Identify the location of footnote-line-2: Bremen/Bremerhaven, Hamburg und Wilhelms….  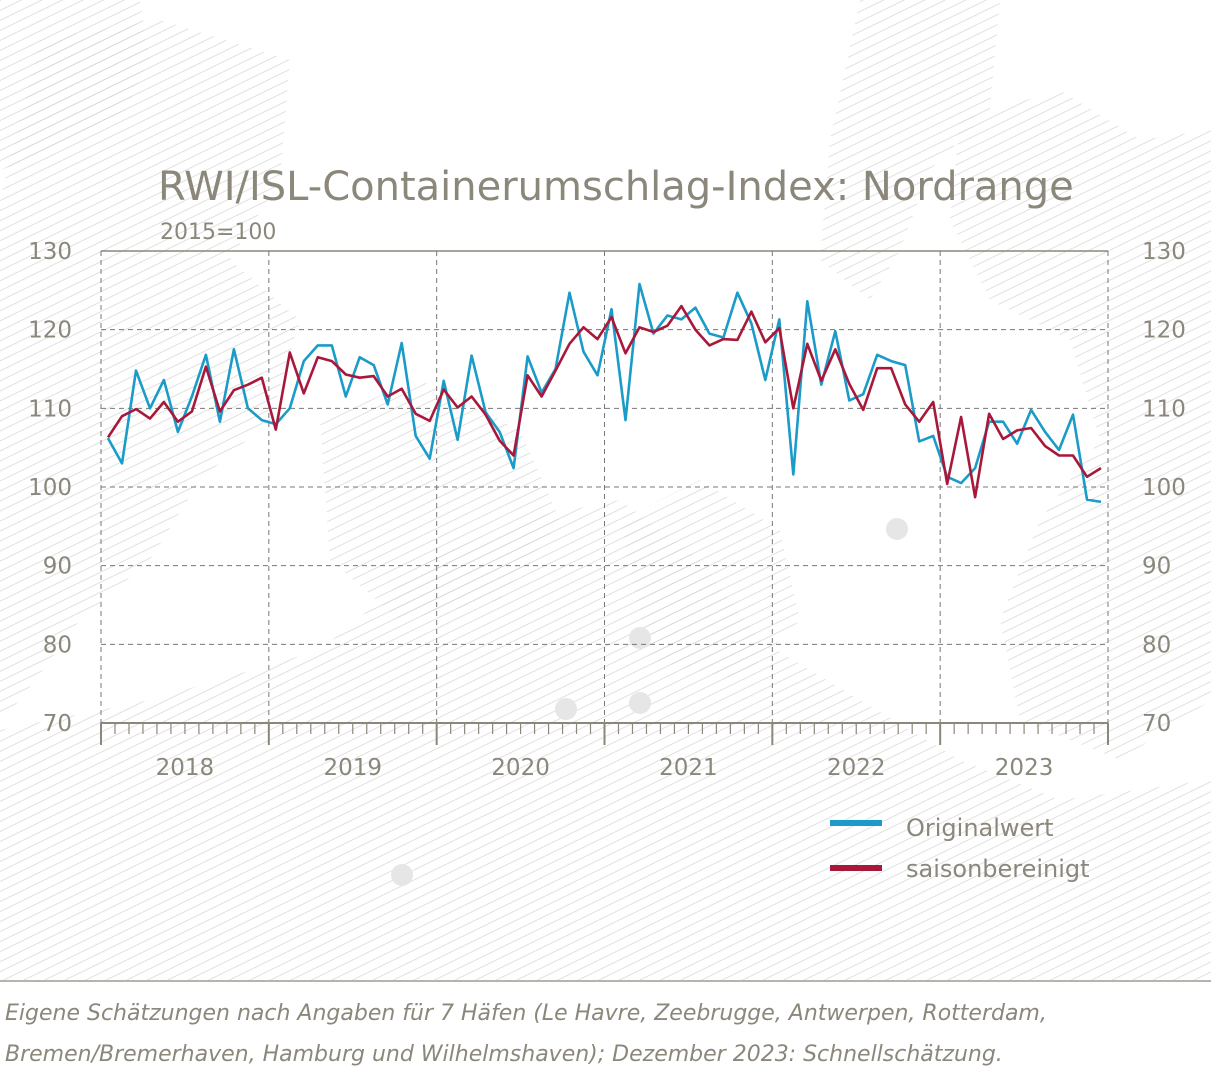
(504, 1054).